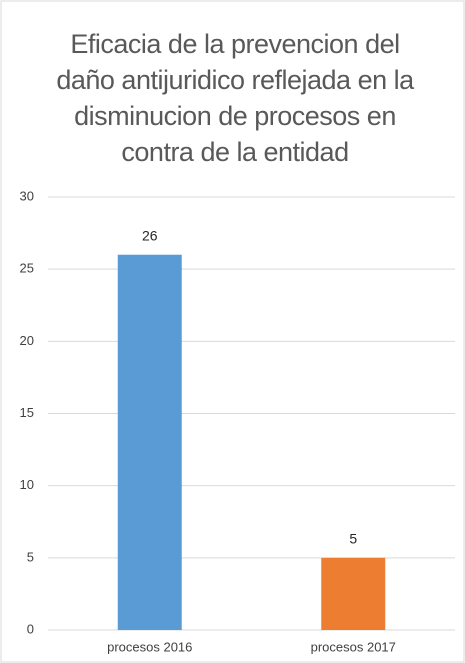 This screenshot has width=465, height=663. What do you see at coordinates (27, 484) in the screenshot?
I see `y-tick-label: 10` at bounding box center [27, 484].